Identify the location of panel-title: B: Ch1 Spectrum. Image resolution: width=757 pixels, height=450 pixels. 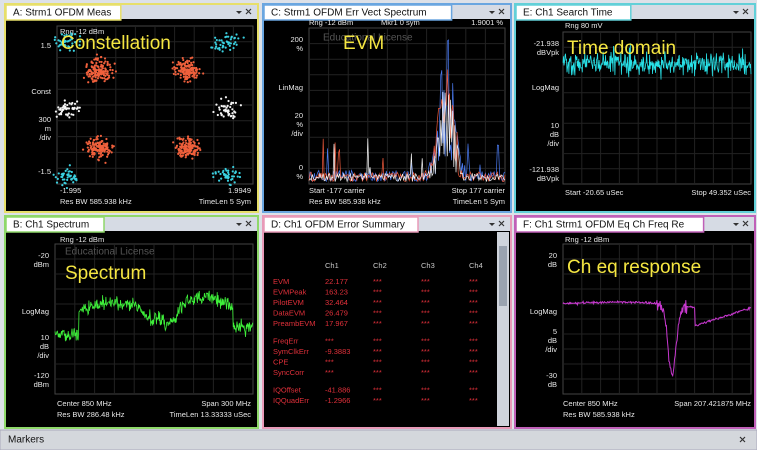
(51, 225).